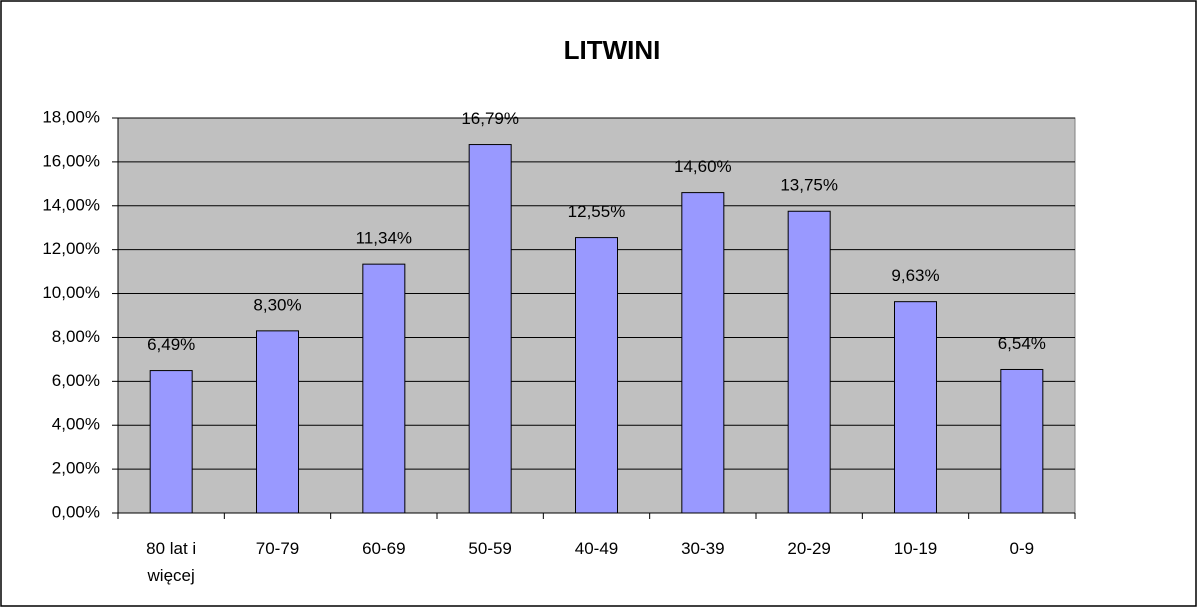  I want to click on value-label: 9,63%, so click(915, 275).